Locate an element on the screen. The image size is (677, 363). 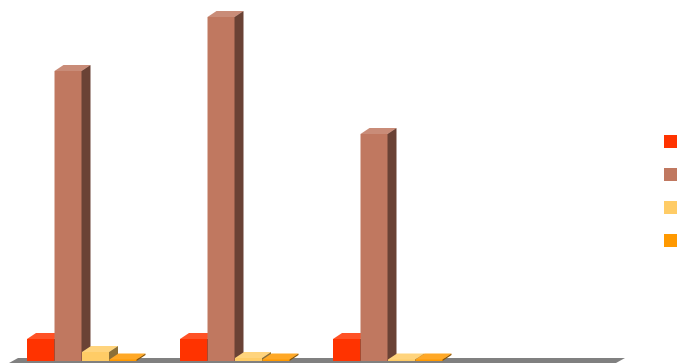
chart-floor is located at coordinates (317, 360).